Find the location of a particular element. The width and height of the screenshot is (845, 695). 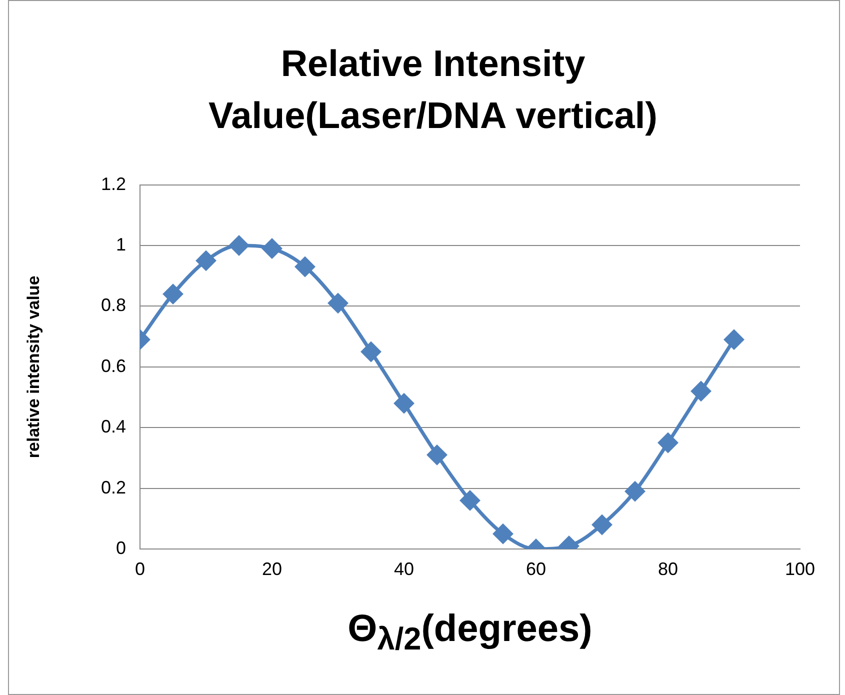

x-tick-label: 20 is located at coordinates (272, 568).